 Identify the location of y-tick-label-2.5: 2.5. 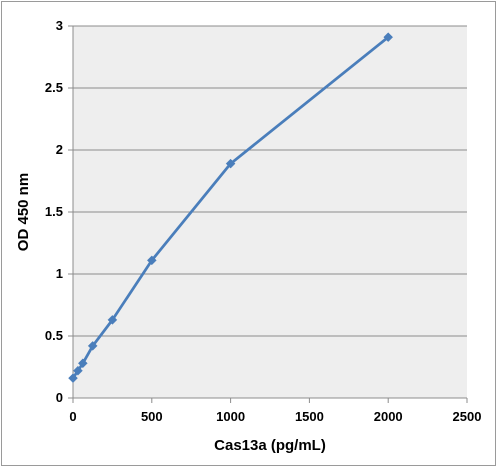
(54, 87).